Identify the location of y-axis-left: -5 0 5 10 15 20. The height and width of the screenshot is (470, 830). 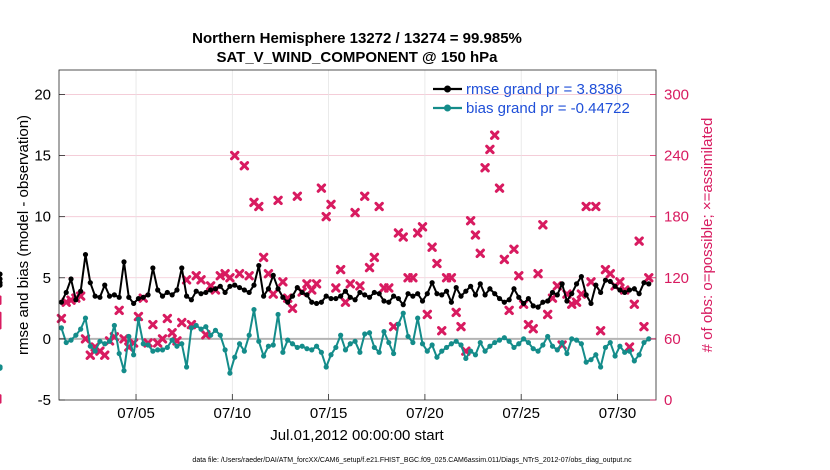
(49, 247).